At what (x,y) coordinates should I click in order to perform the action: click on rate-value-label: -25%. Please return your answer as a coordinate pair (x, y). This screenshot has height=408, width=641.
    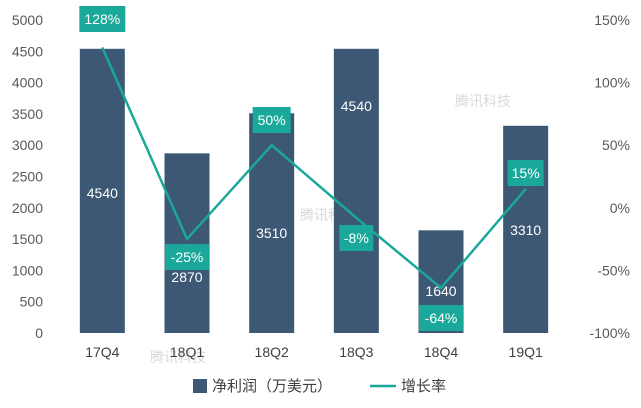
    Looking at the image, I should click on (187, 257).